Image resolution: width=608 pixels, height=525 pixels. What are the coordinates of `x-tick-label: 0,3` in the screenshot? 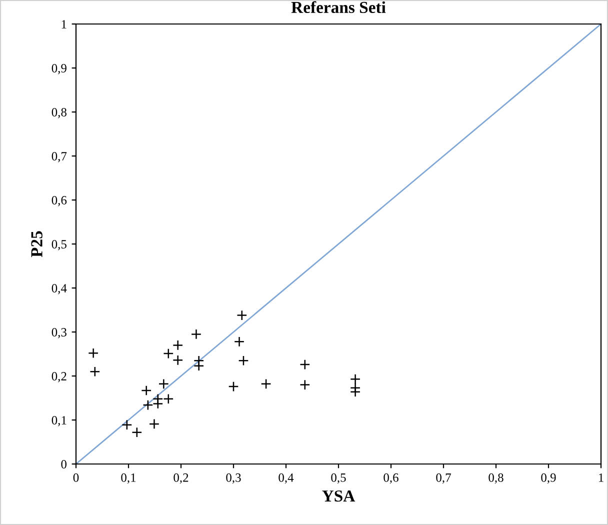 It's located at (233, 478).